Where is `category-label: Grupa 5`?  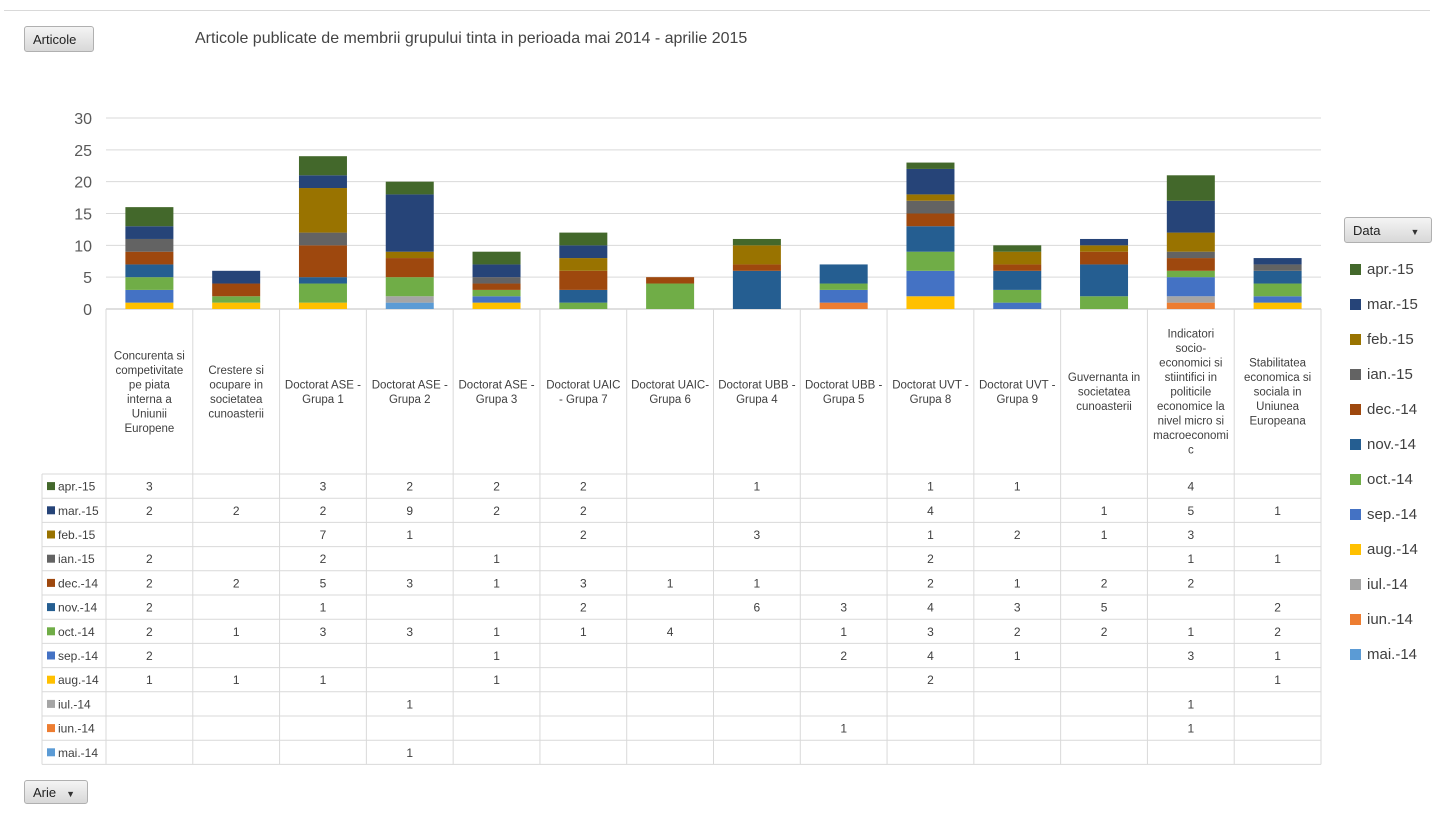
category-label: Grupa 5 is located at coordinates (844, 400).